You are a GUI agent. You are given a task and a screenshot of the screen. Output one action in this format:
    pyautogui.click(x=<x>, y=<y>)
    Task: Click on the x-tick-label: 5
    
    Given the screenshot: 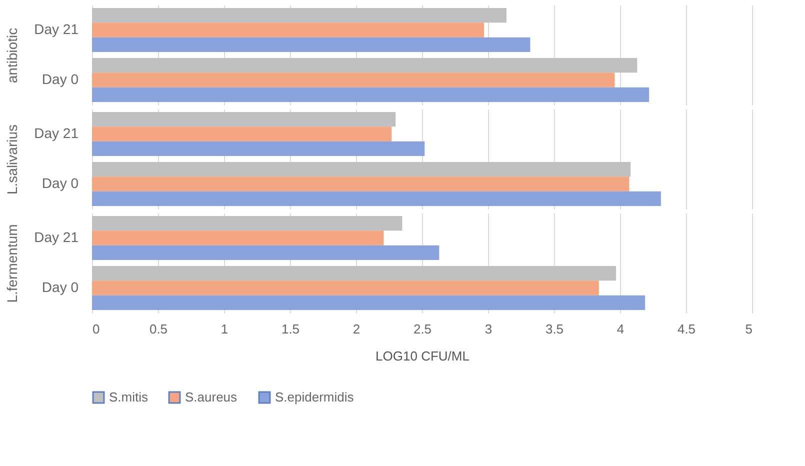 What is the action you would take?
    pyautogui.click(x=748, y=329)
    